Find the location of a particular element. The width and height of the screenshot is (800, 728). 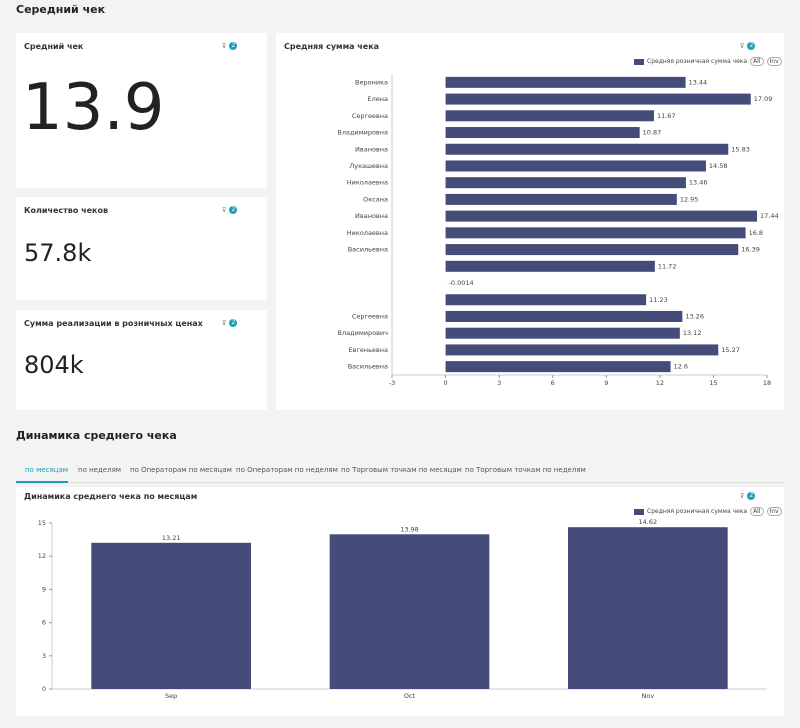

kpi-value: 57.8k is located at coordinates (58, 253).